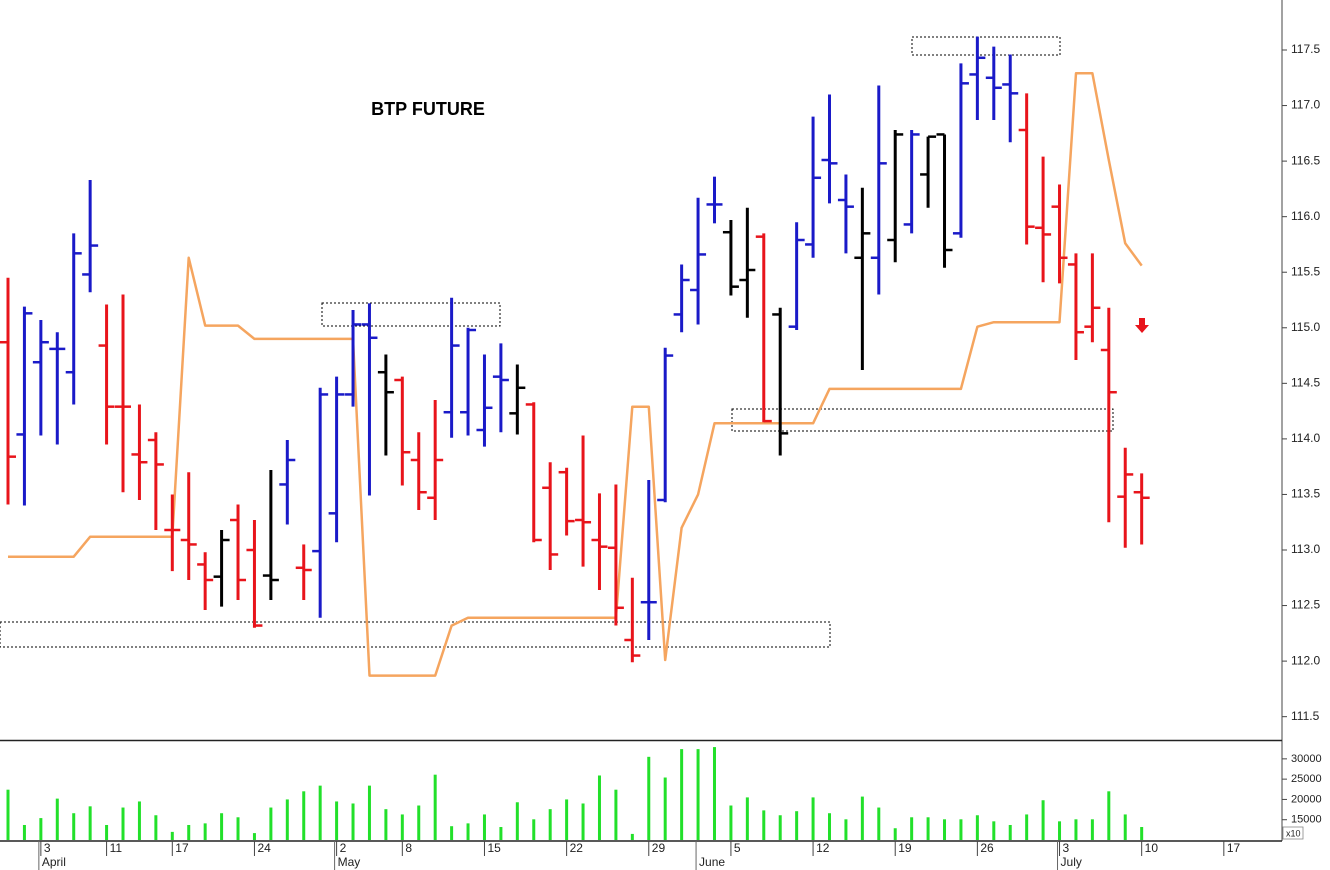  Describe the element at coordinates (1305, 105) in the screenshot. I see `y-tick-label: 117.0` at that location.